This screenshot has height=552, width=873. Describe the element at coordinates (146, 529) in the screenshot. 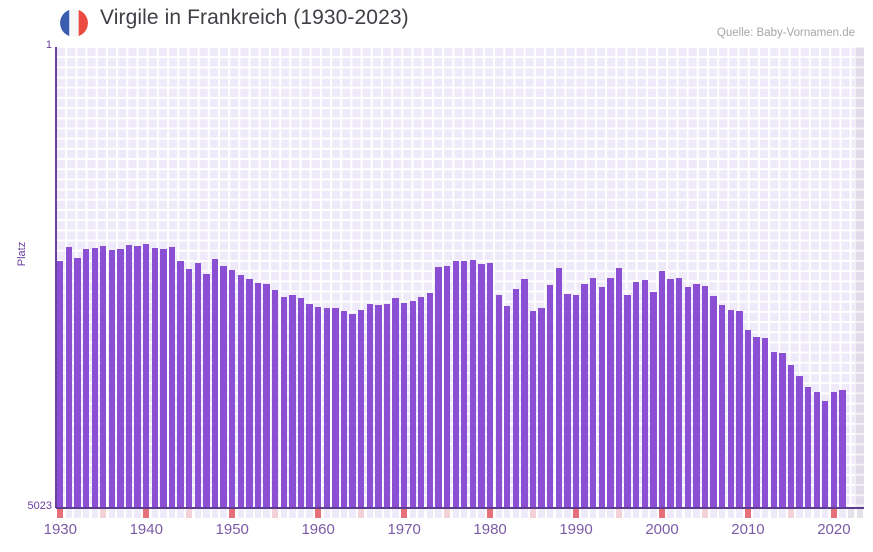

I see `x-axis-tick-label: 1940` at that location.